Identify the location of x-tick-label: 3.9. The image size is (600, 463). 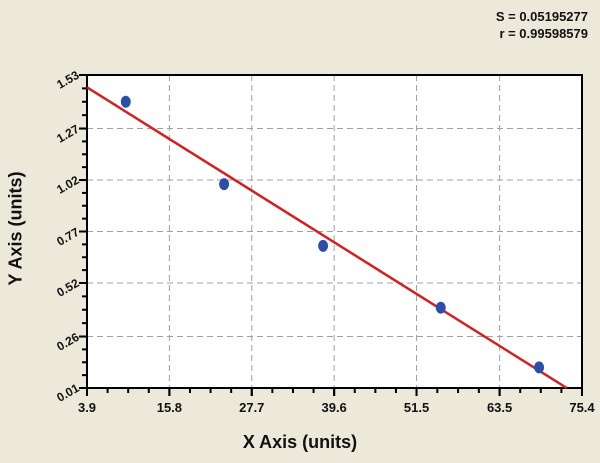
(87, 407).